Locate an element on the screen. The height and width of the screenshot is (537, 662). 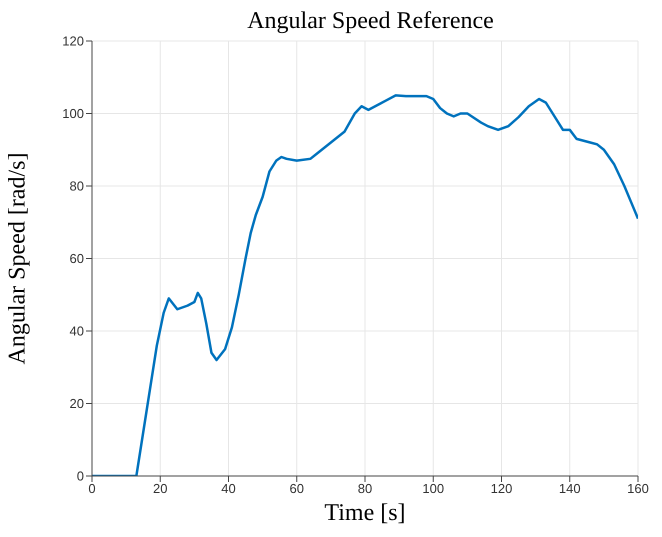
x-tick-label: 0 is located at coordinates (92, 488).